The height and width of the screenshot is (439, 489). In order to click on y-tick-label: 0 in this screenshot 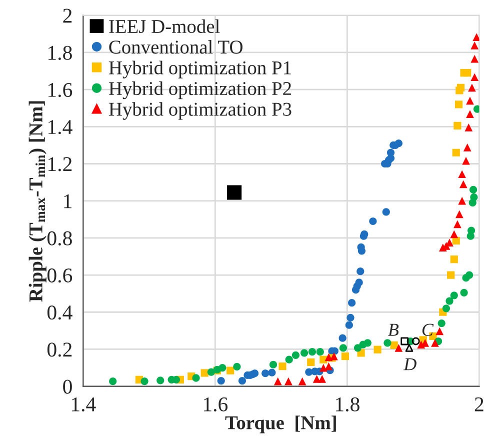, I will do `click(67, 387)`.